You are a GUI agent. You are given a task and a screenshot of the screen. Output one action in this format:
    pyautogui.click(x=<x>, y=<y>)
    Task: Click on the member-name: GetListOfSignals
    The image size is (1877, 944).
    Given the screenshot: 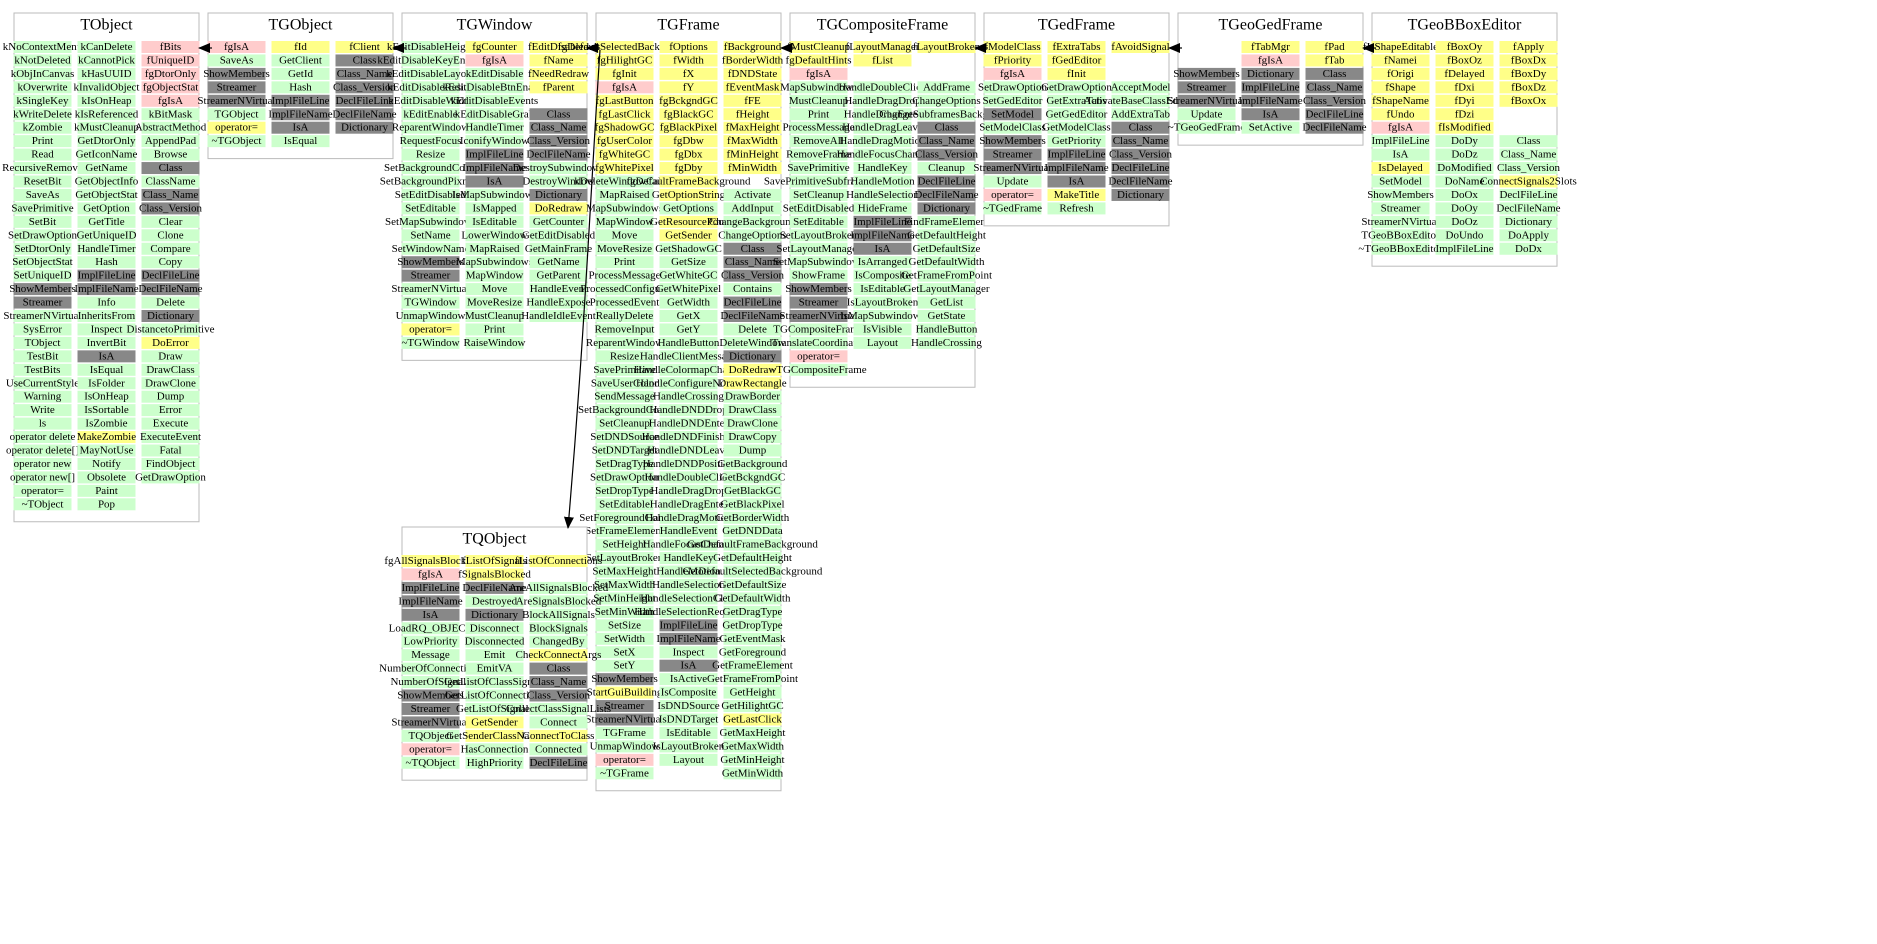 What is the action you would take?
    pyautogui.click(x=494, y=709)
    